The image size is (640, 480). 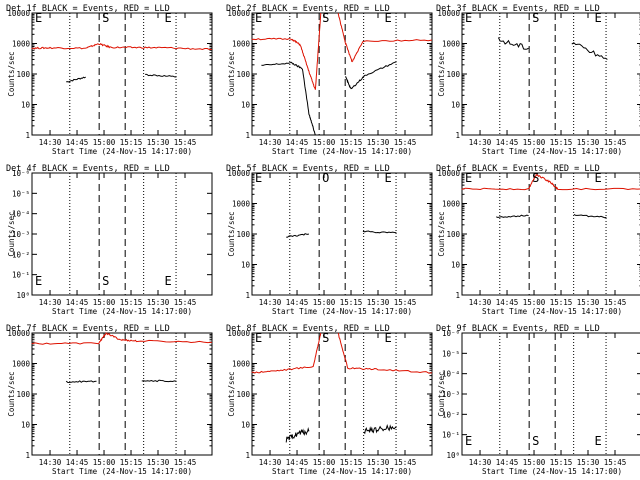 What do you see at coordinates (23, 295) in the screenshot?
I see `y-tick-label: 10⁰` at bounding box center [23, 295].